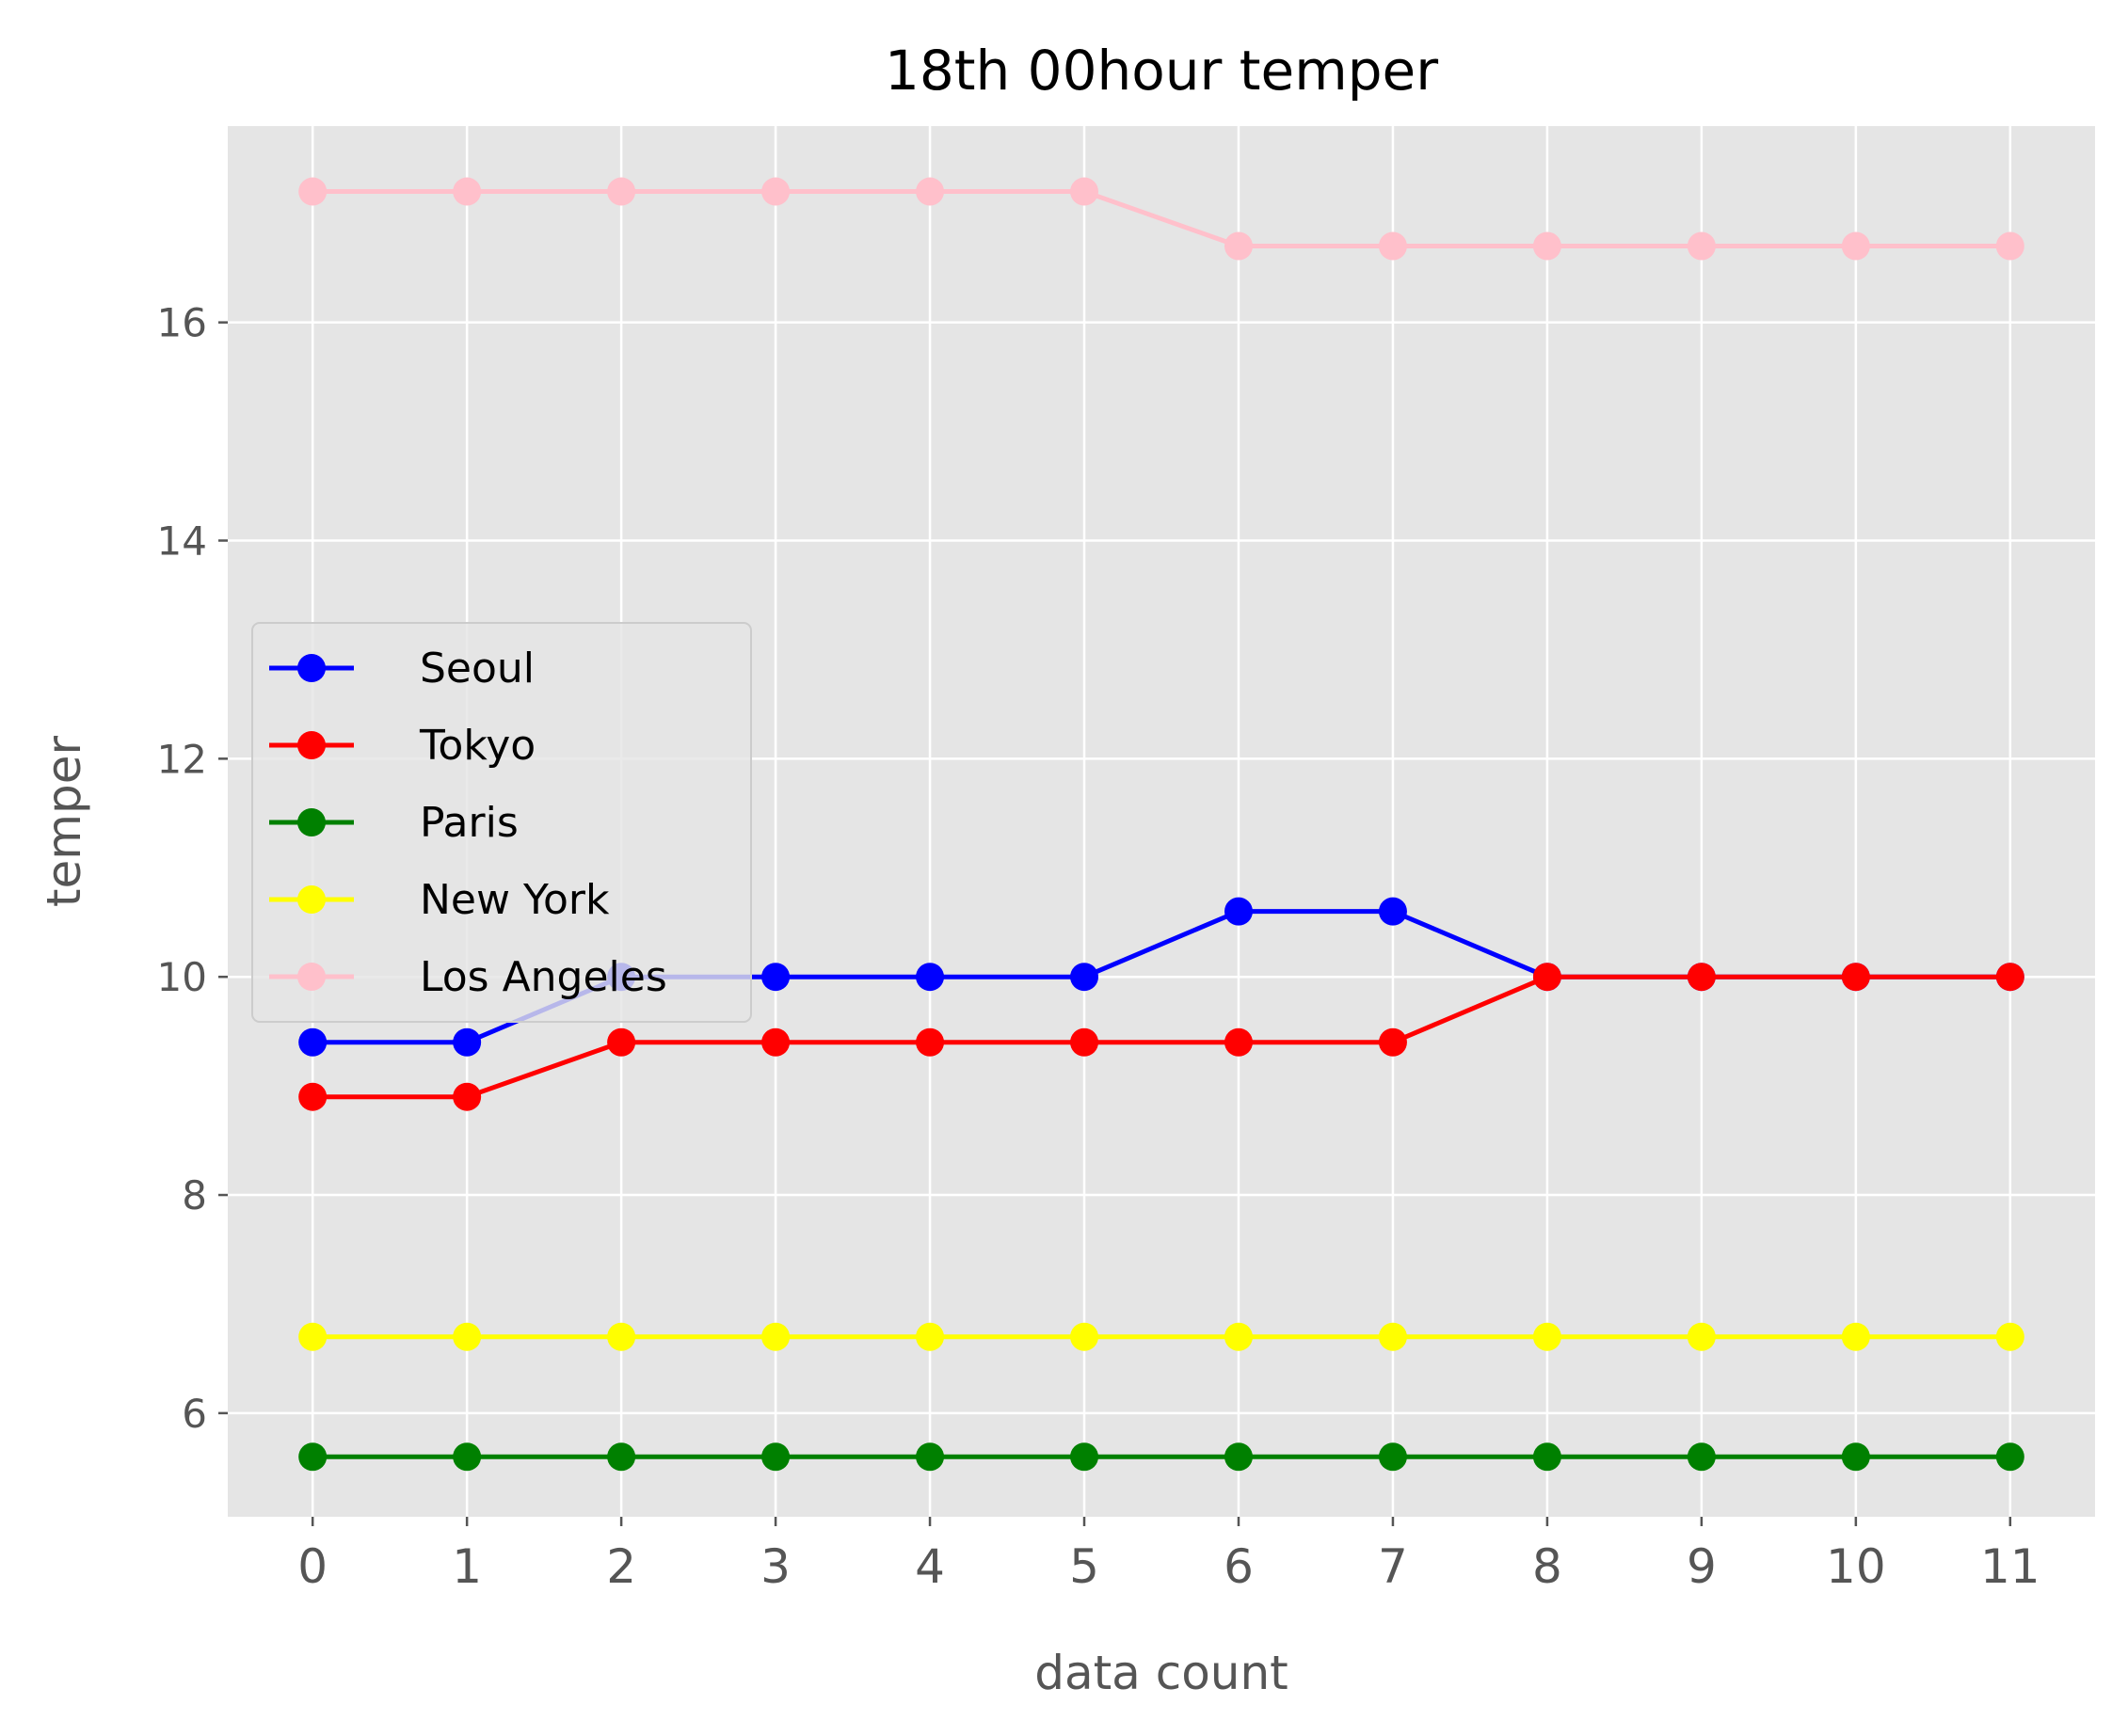  Describe the element at coordinates (182, 759) in the screenshot. I see `y-tick-label: 12` at that location.